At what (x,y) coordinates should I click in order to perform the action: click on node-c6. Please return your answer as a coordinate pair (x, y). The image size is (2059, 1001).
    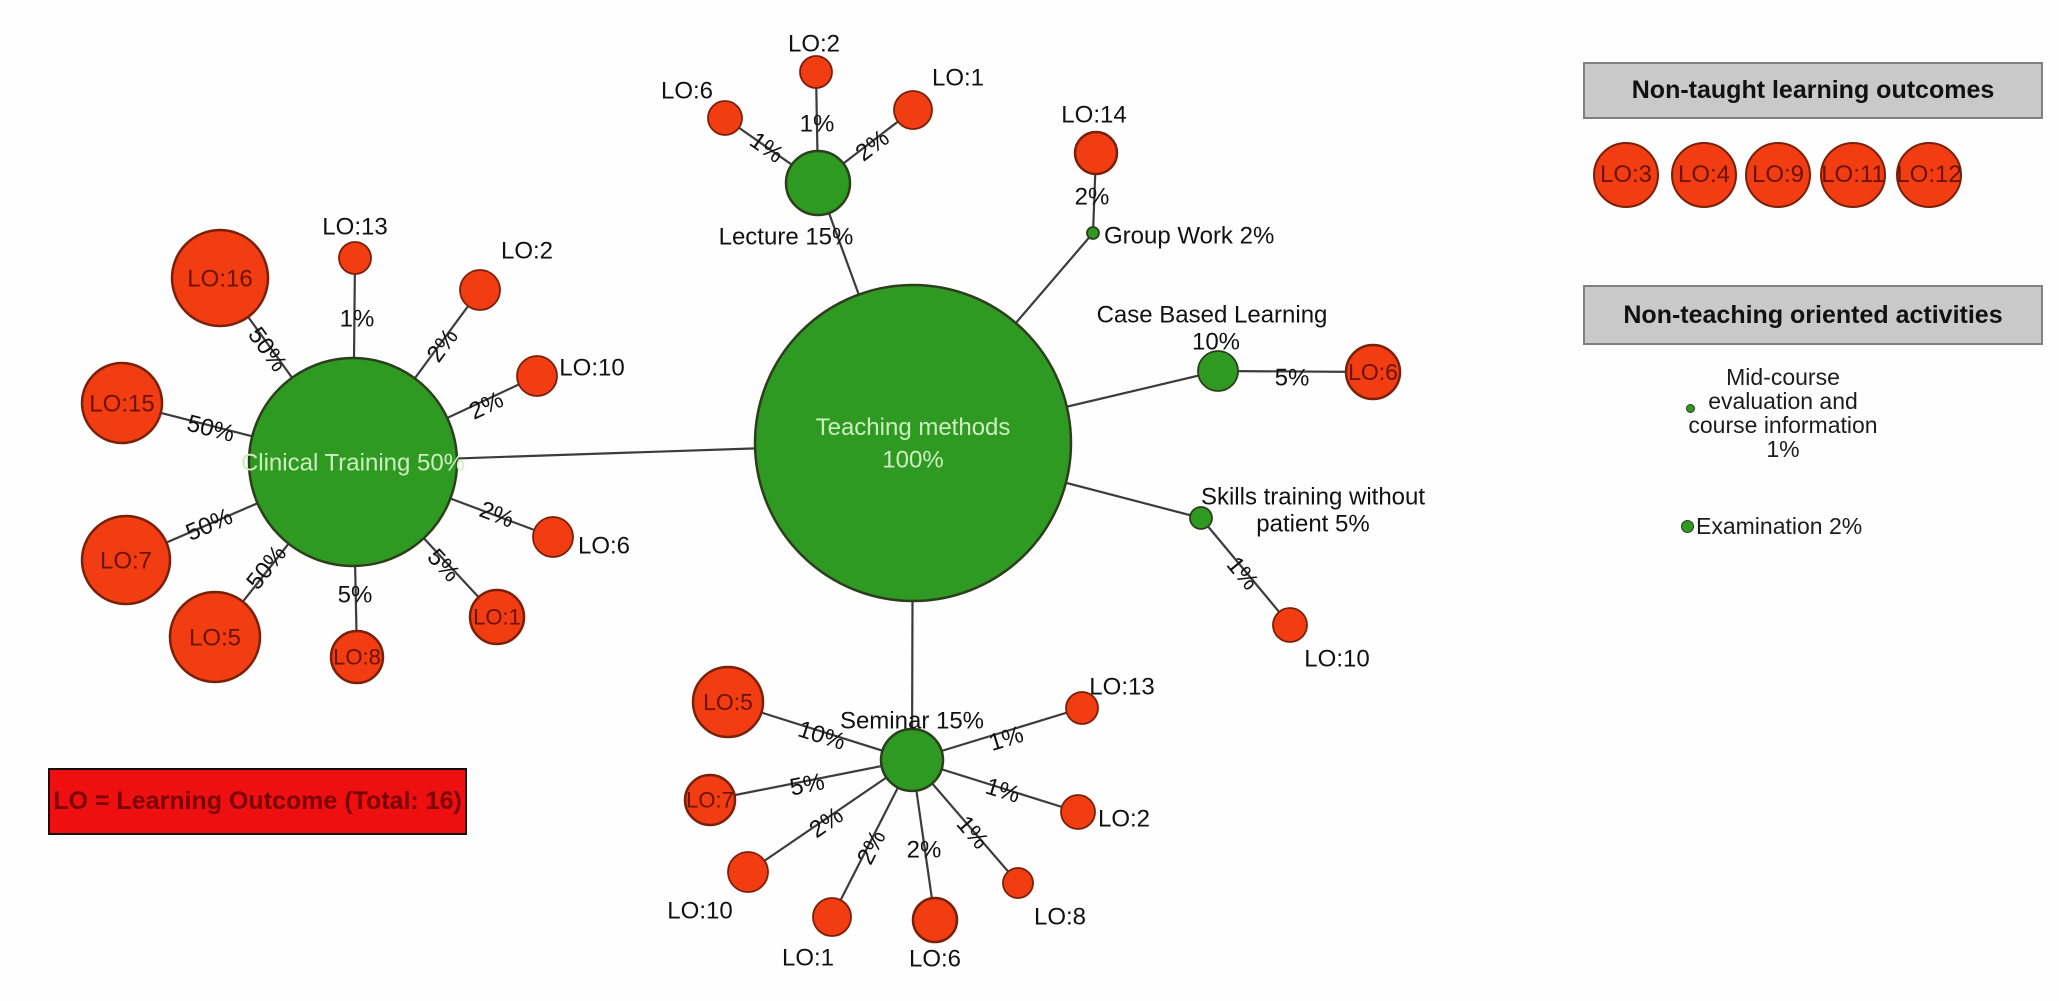
    Looking at the image, I should click on (553, 537).